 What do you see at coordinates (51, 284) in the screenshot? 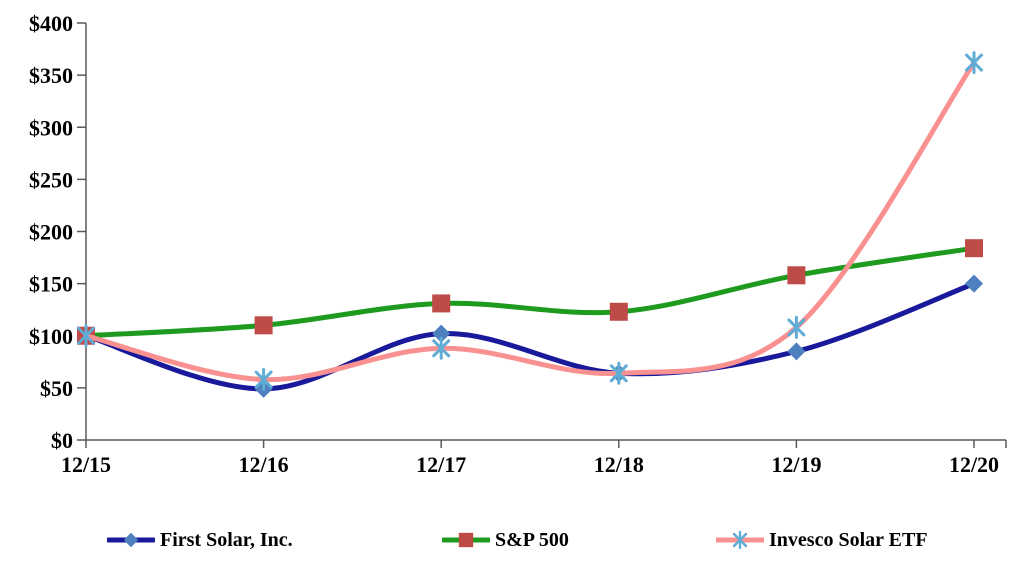
I see `y-axis-label: $150` at bounding box center [51, 284].